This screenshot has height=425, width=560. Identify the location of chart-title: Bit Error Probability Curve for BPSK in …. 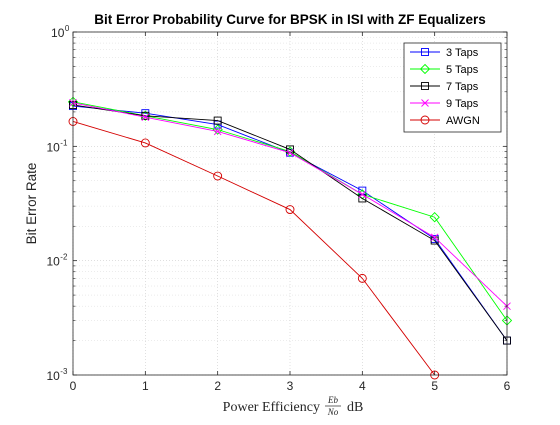
(290, 19).